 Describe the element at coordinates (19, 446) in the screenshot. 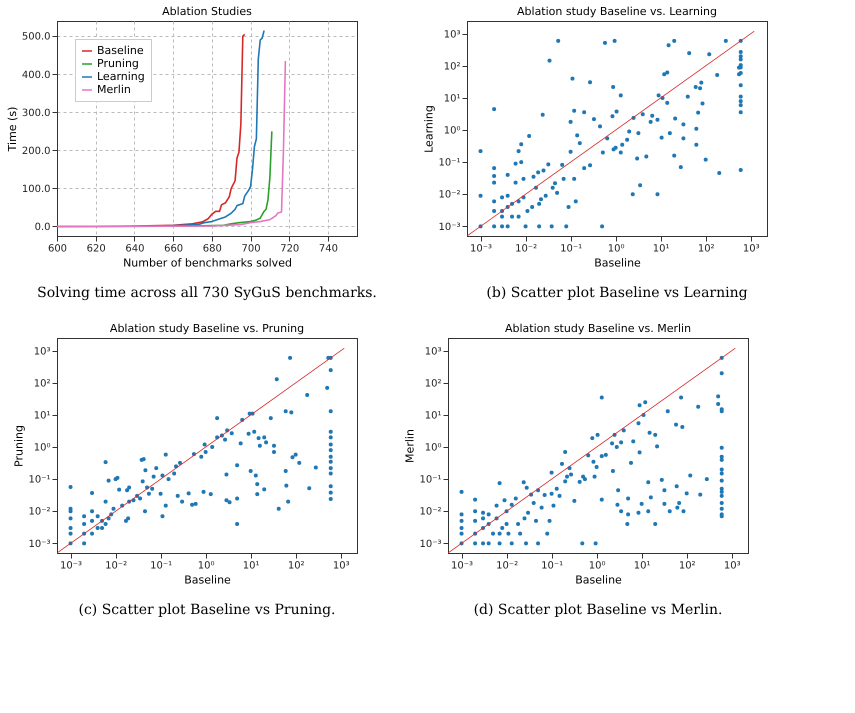

I see `y-axis-title: Pruning` at that location.